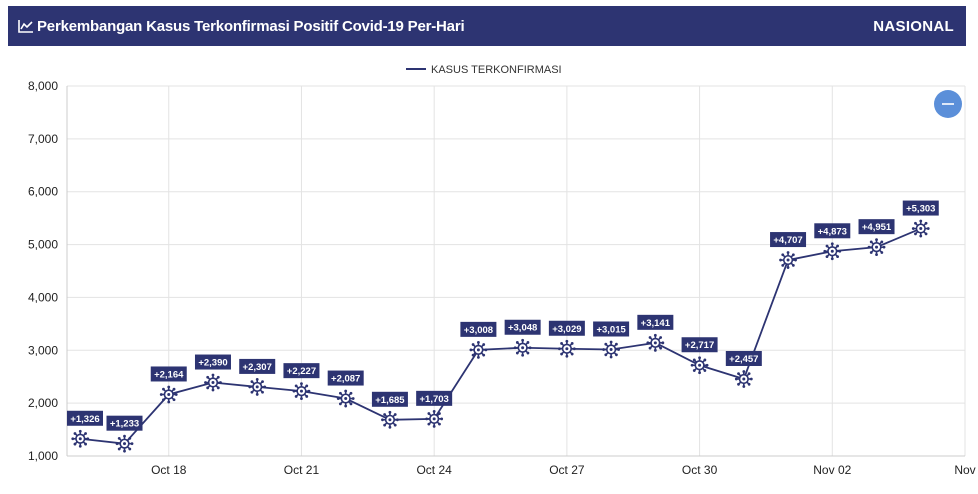 The height and width of the screenshot is (494, 978). What do you see at coordinates (43, 350) in the screenshot?
I see `y-tick-label: 3,000` at bounding box center [43, 350].